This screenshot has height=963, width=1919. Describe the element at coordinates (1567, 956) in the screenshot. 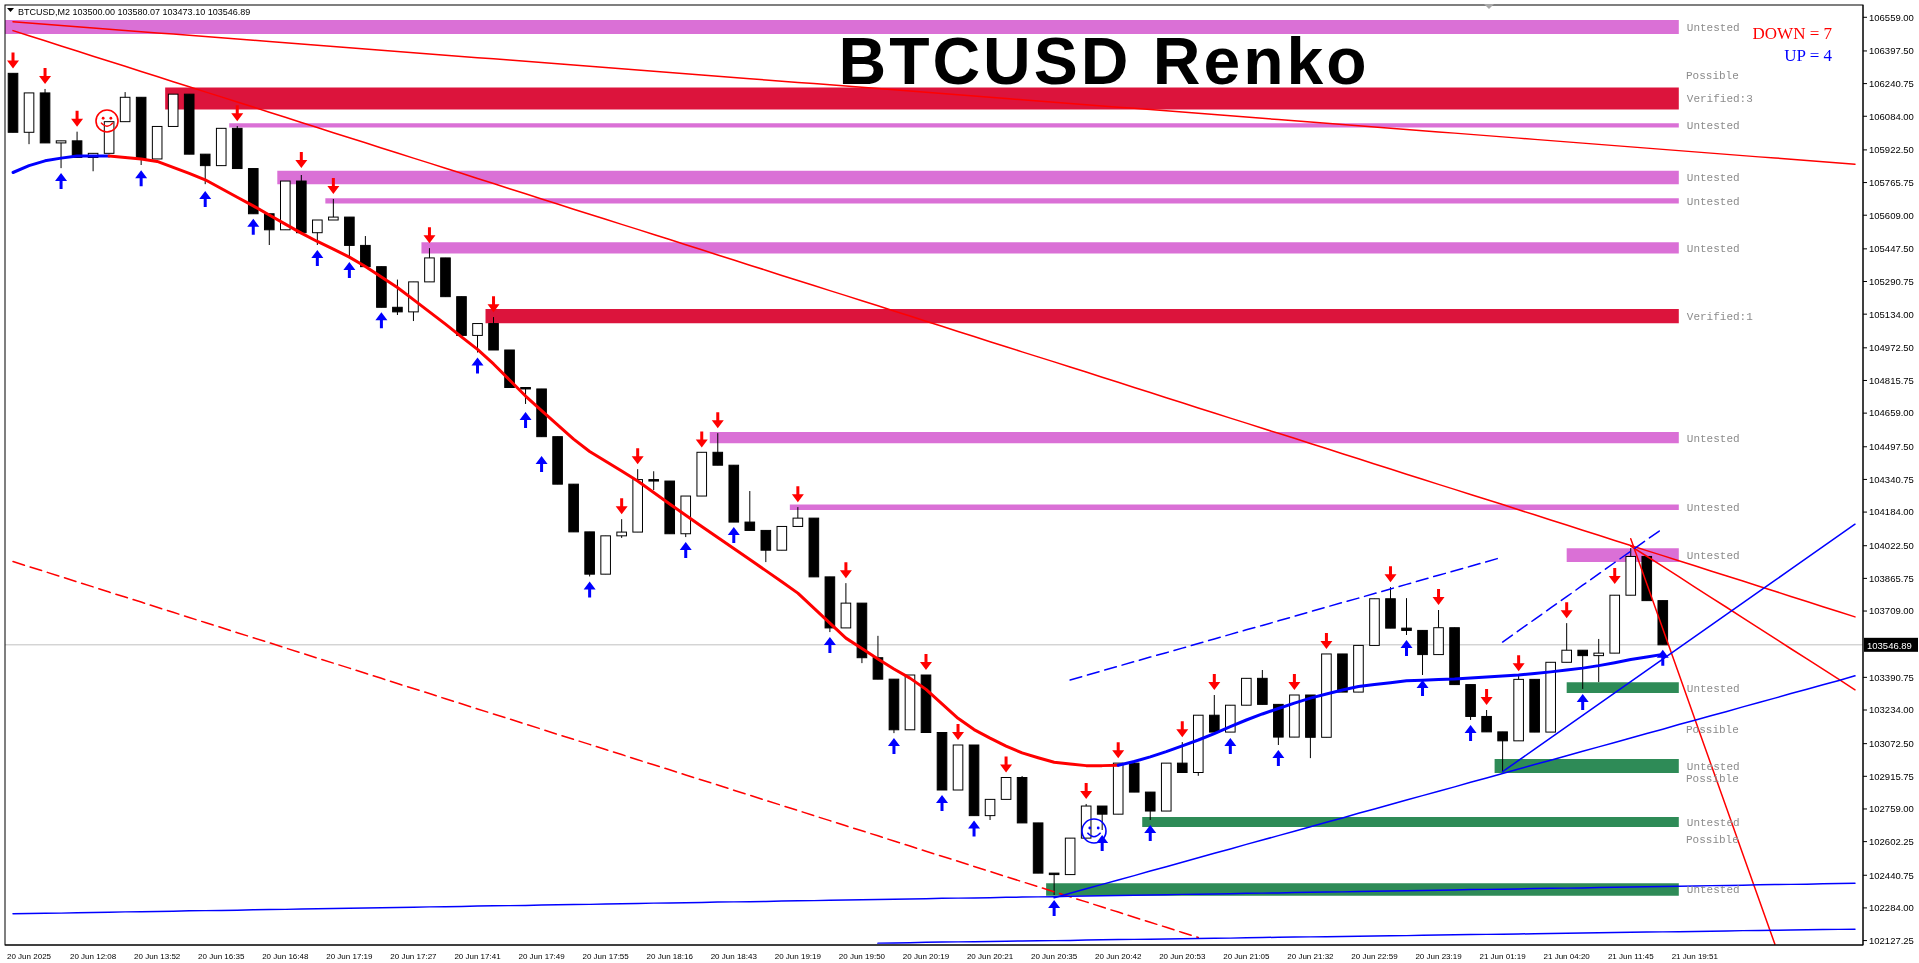

I see `x-tick-label: 21 Jun 04:20` at that location.